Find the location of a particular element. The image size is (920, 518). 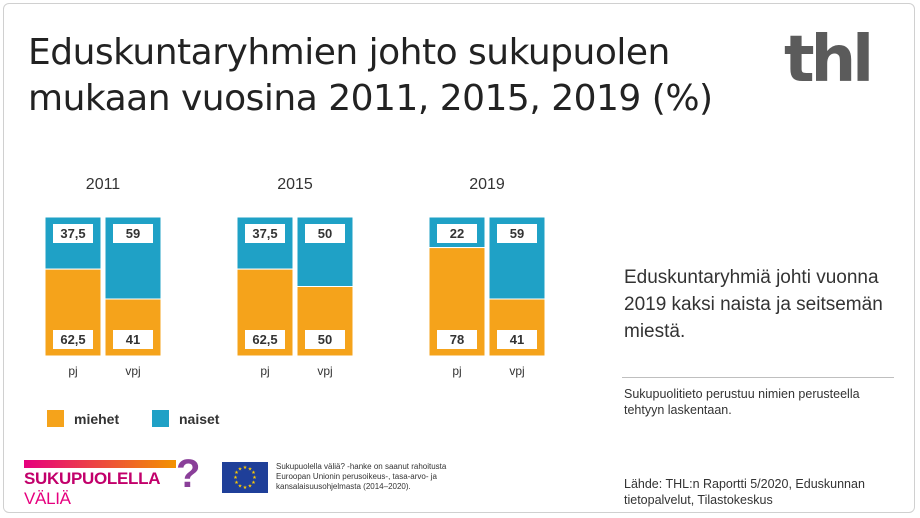

data-label-miehet-2019-pj: 78 is located at coordinates (457, 339).